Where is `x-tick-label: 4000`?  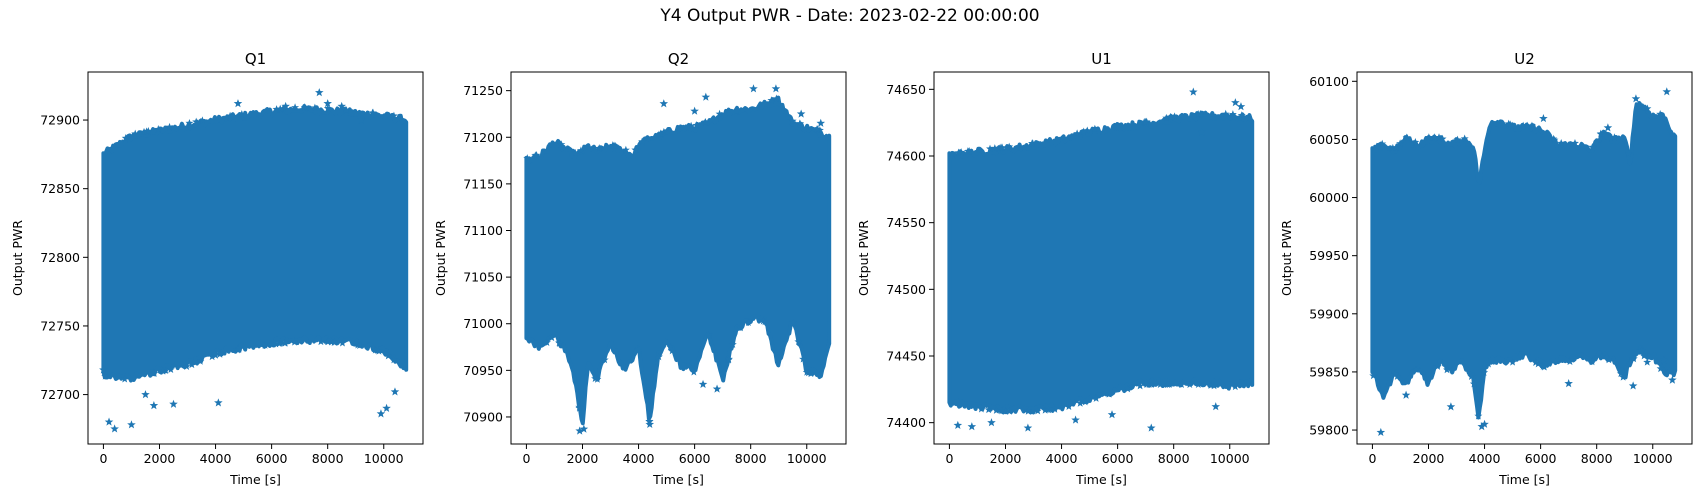
x-tick-label: 4000 is located at coordinates (1485, 458).